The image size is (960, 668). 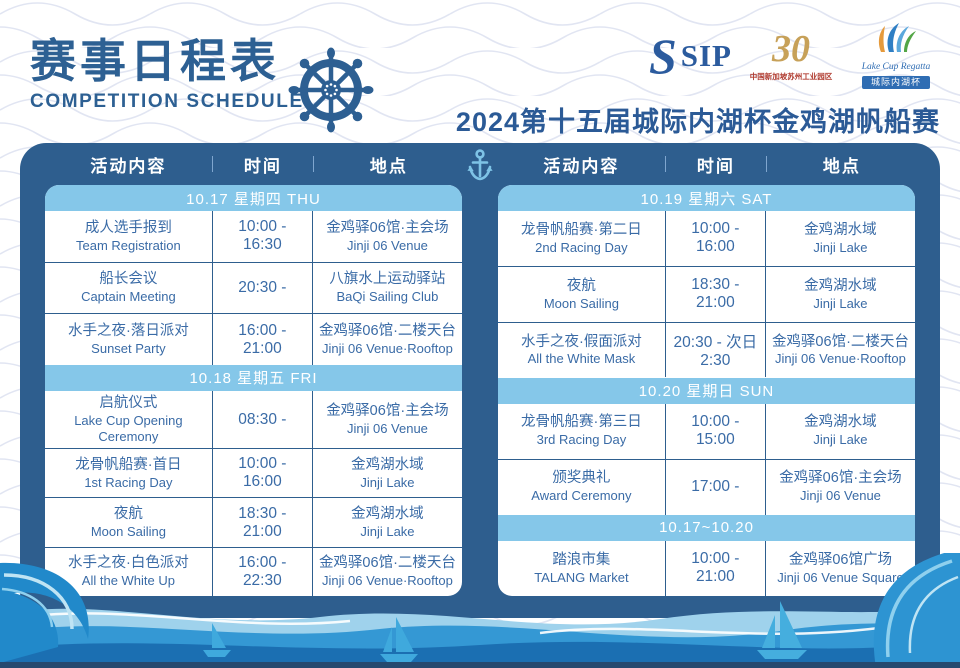 I want to click on section-date-band: 10.20 星期日 SUN, so click(x=706, y=390).